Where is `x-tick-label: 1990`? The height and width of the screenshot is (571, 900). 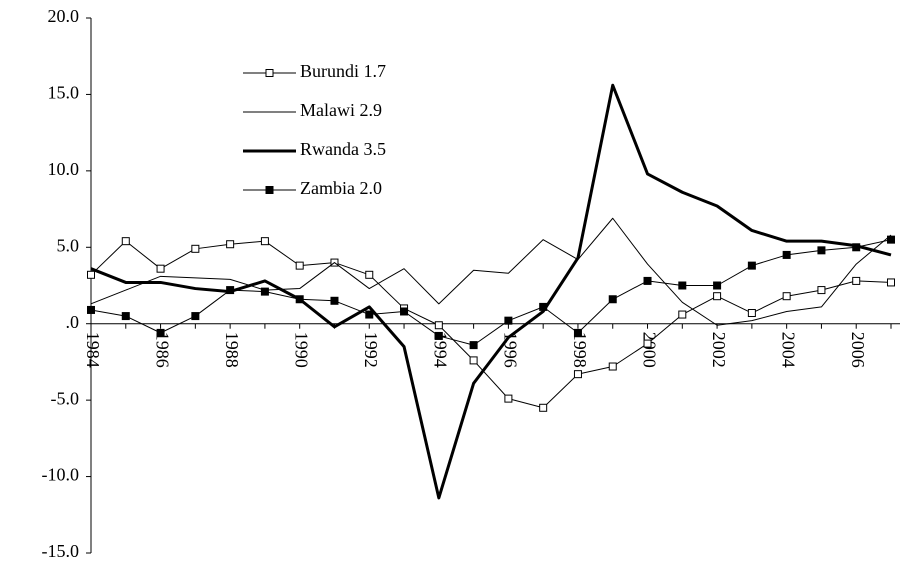
x-tick-label: 1990 is located at coordinates (302, 350).